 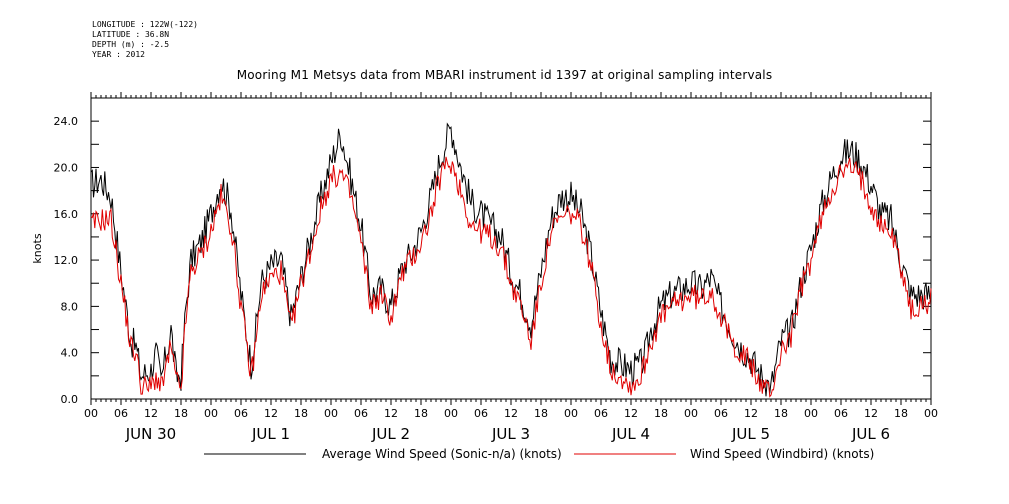 I want to click on day-label: JUL 5, so click(x=750, y=434).